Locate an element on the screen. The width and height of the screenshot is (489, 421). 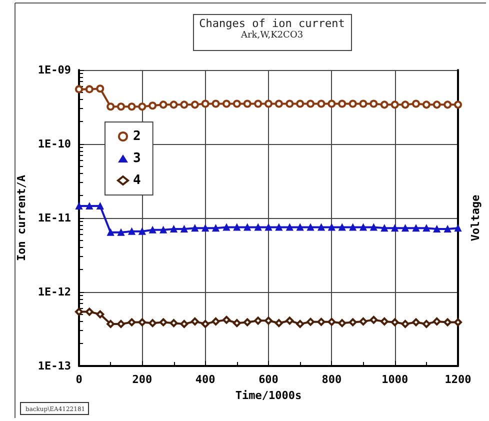
y-tick-label: 1E-12 is located at coordinates (54, 292).